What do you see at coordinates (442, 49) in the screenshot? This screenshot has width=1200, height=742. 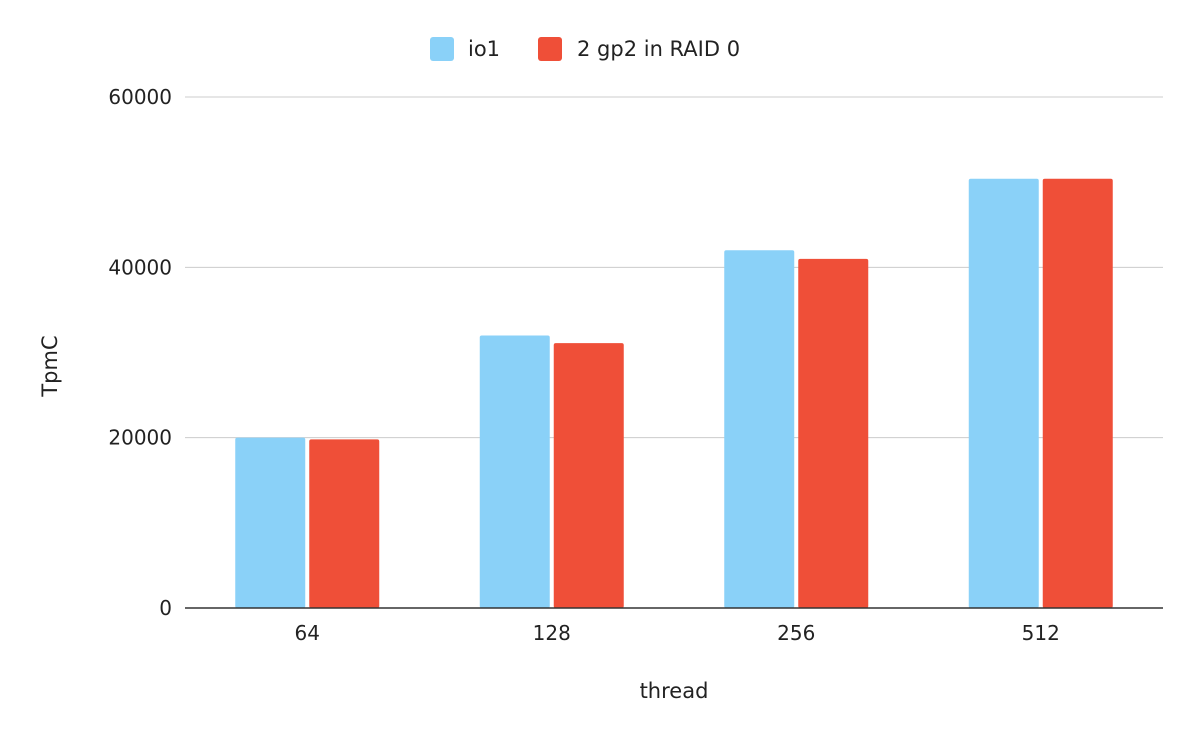 I see `legend-swatch-io1` at bounding box center [442, 49].